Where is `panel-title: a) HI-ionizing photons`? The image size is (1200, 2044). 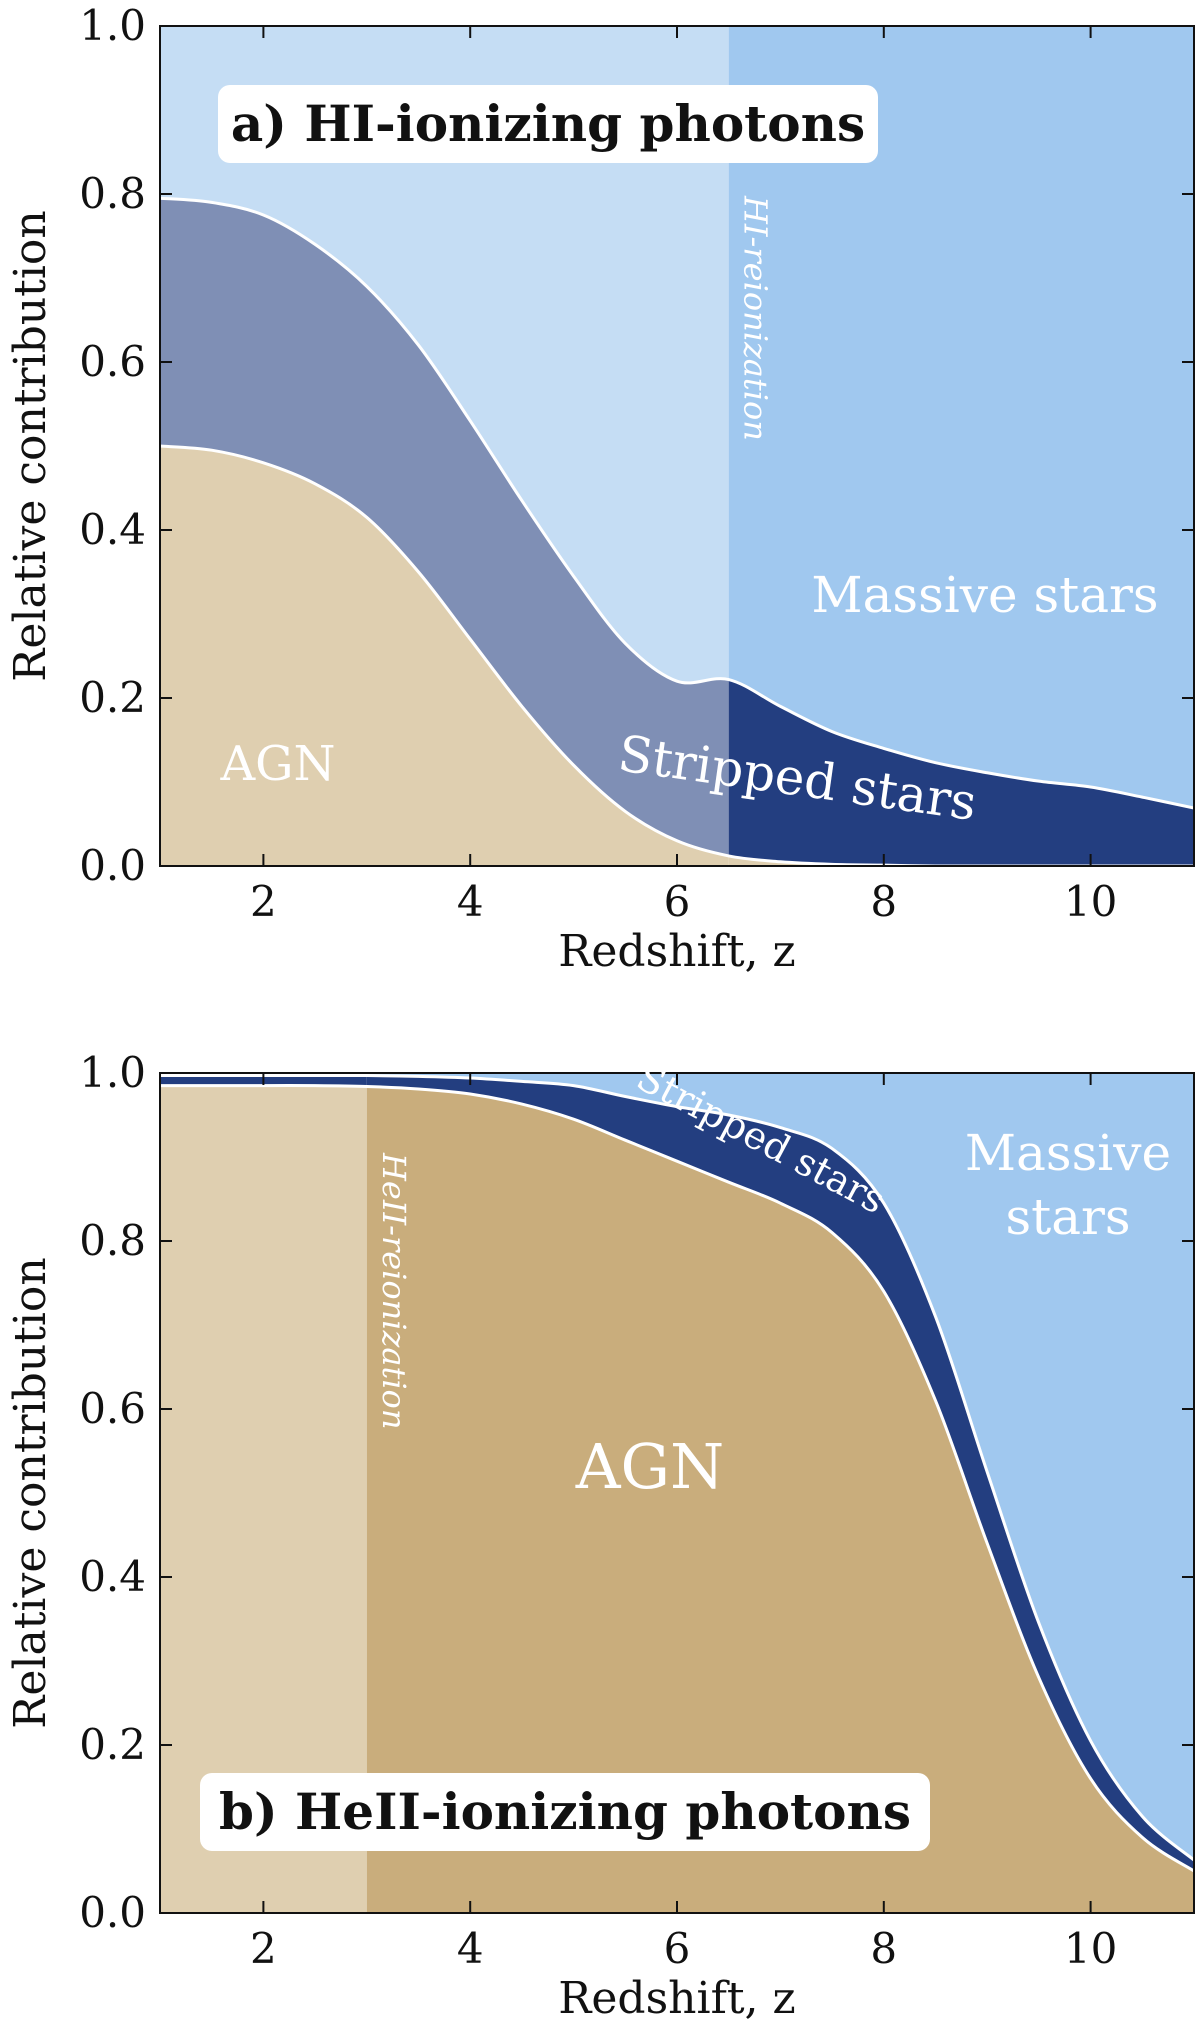
panel-title: a) HI-ionizing photons is located at coordinates (548, 123).